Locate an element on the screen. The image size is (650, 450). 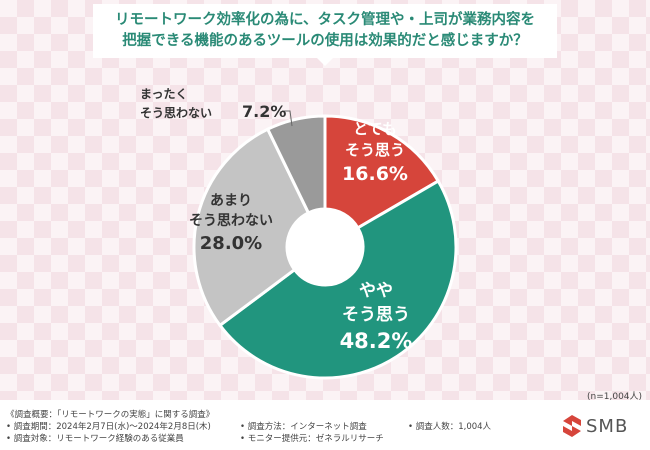
smb-logo-text: SMB is located at coordinates (607, 426).